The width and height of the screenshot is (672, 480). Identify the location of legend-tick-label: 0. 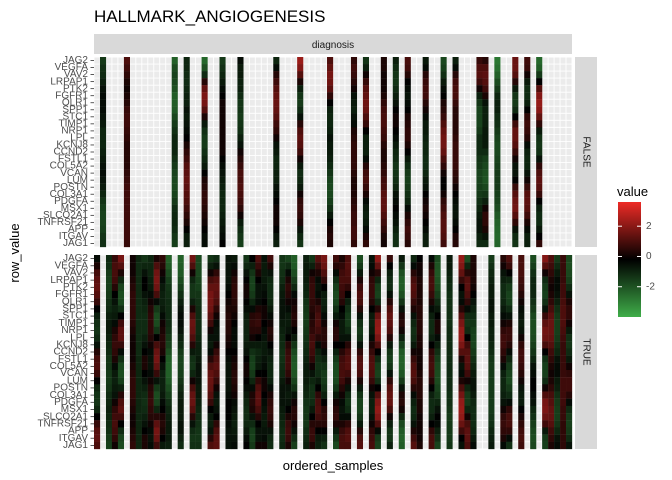
(649, 256).